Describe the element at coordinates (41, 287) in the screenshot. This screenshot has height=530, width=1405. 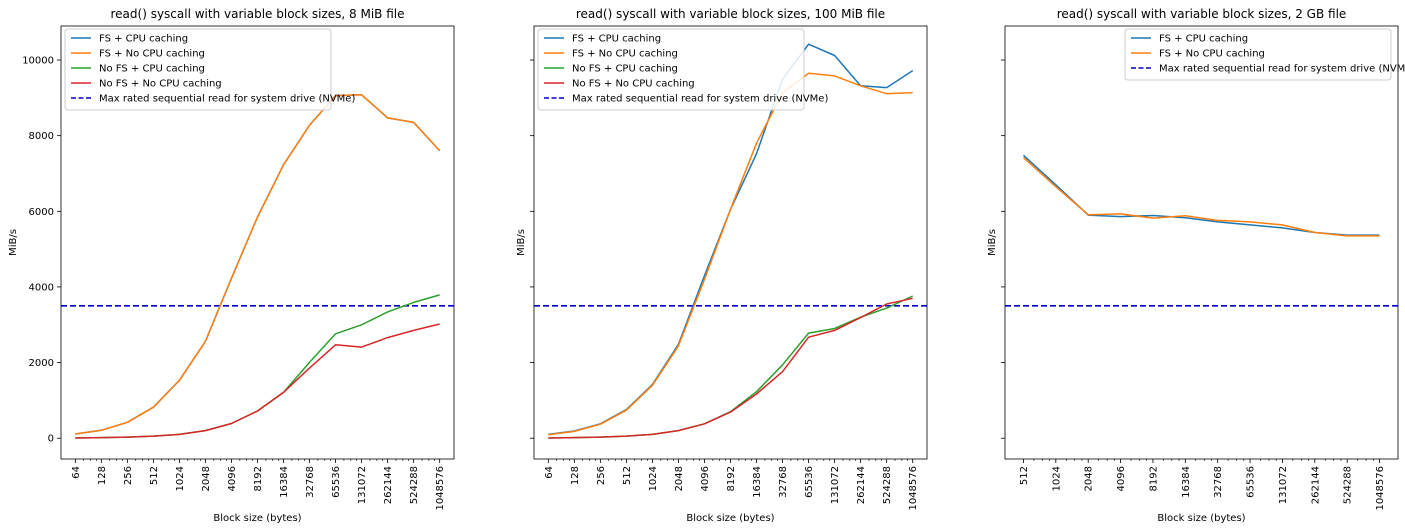
I see `y-tick-label: 4000` at that location.